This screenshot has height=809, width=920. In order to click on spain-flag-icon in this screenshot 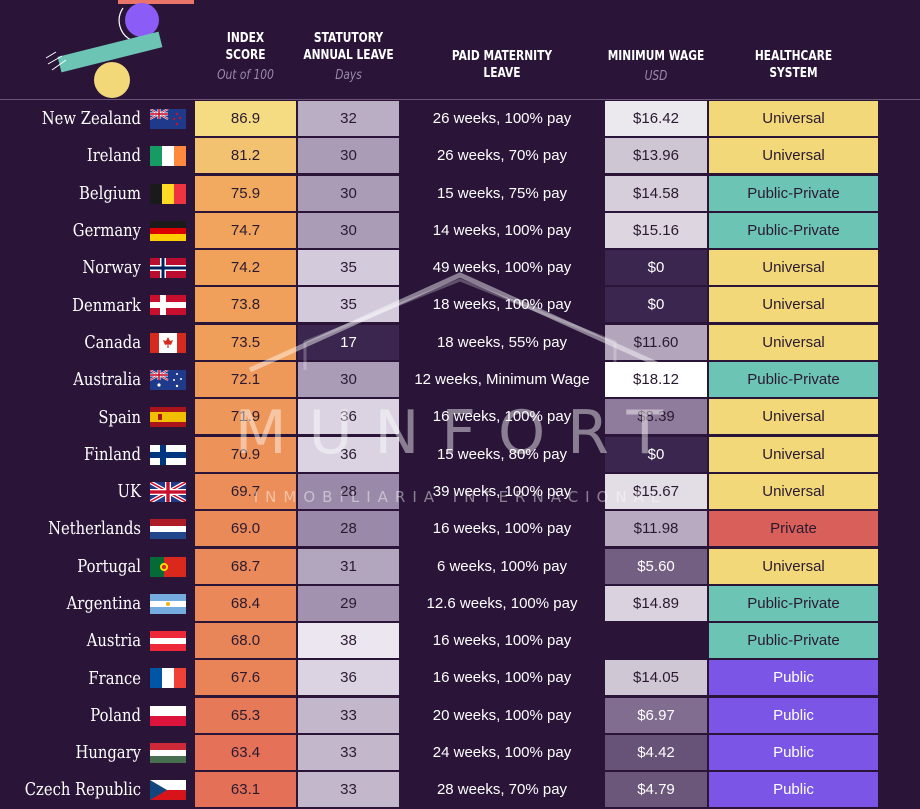, I will do `click(168, 417)`.